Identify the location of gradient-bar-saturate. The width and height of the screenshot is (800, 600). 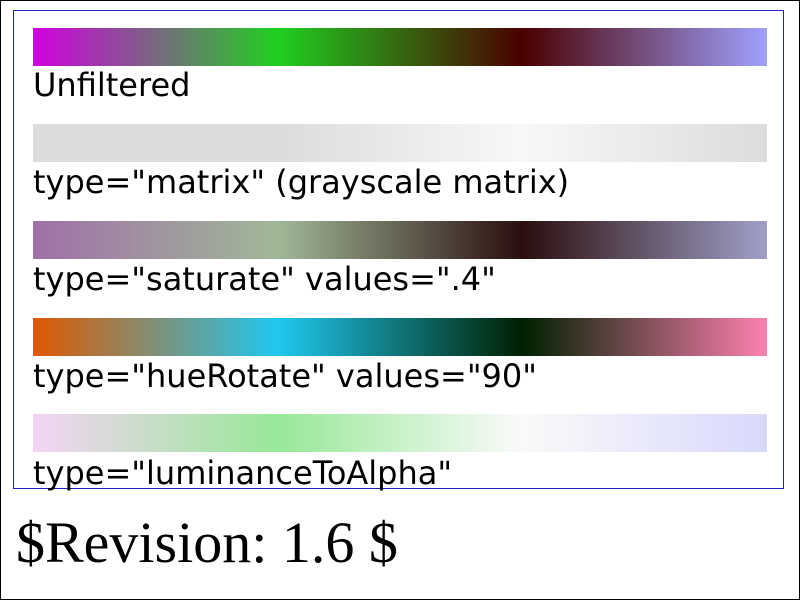
(400, 240).